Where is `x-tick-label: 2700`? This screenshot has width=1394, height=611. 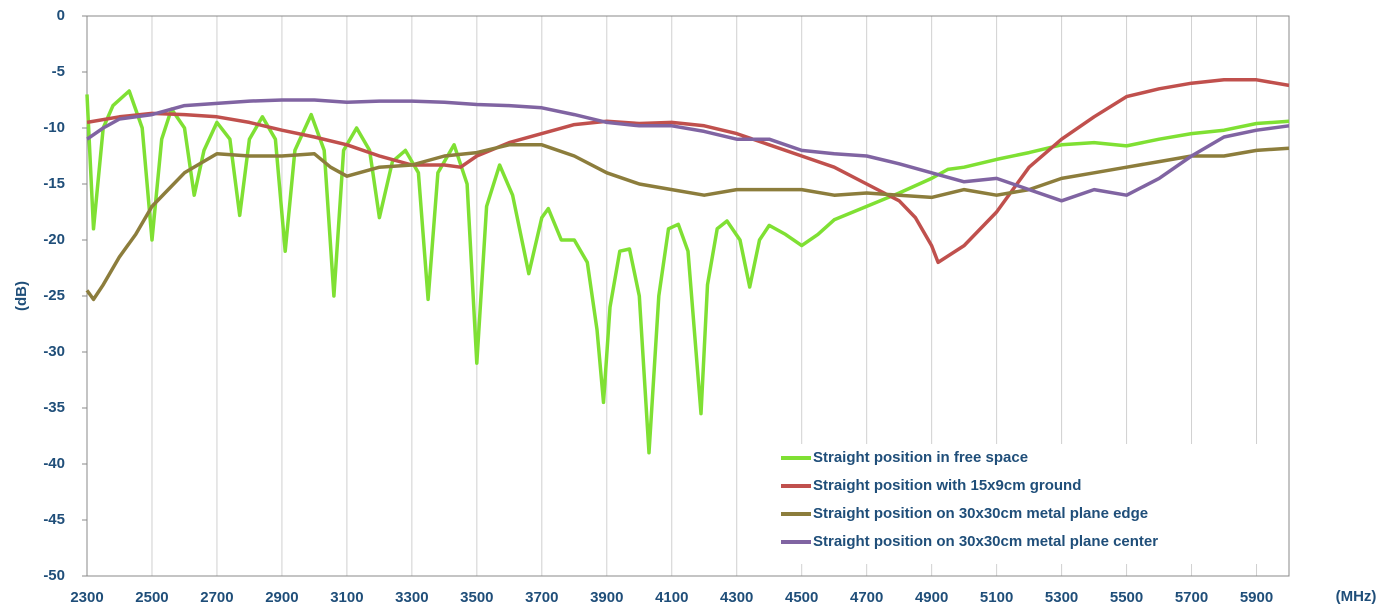 x-tick-label: 2700 is located at coordinates (216, 597).